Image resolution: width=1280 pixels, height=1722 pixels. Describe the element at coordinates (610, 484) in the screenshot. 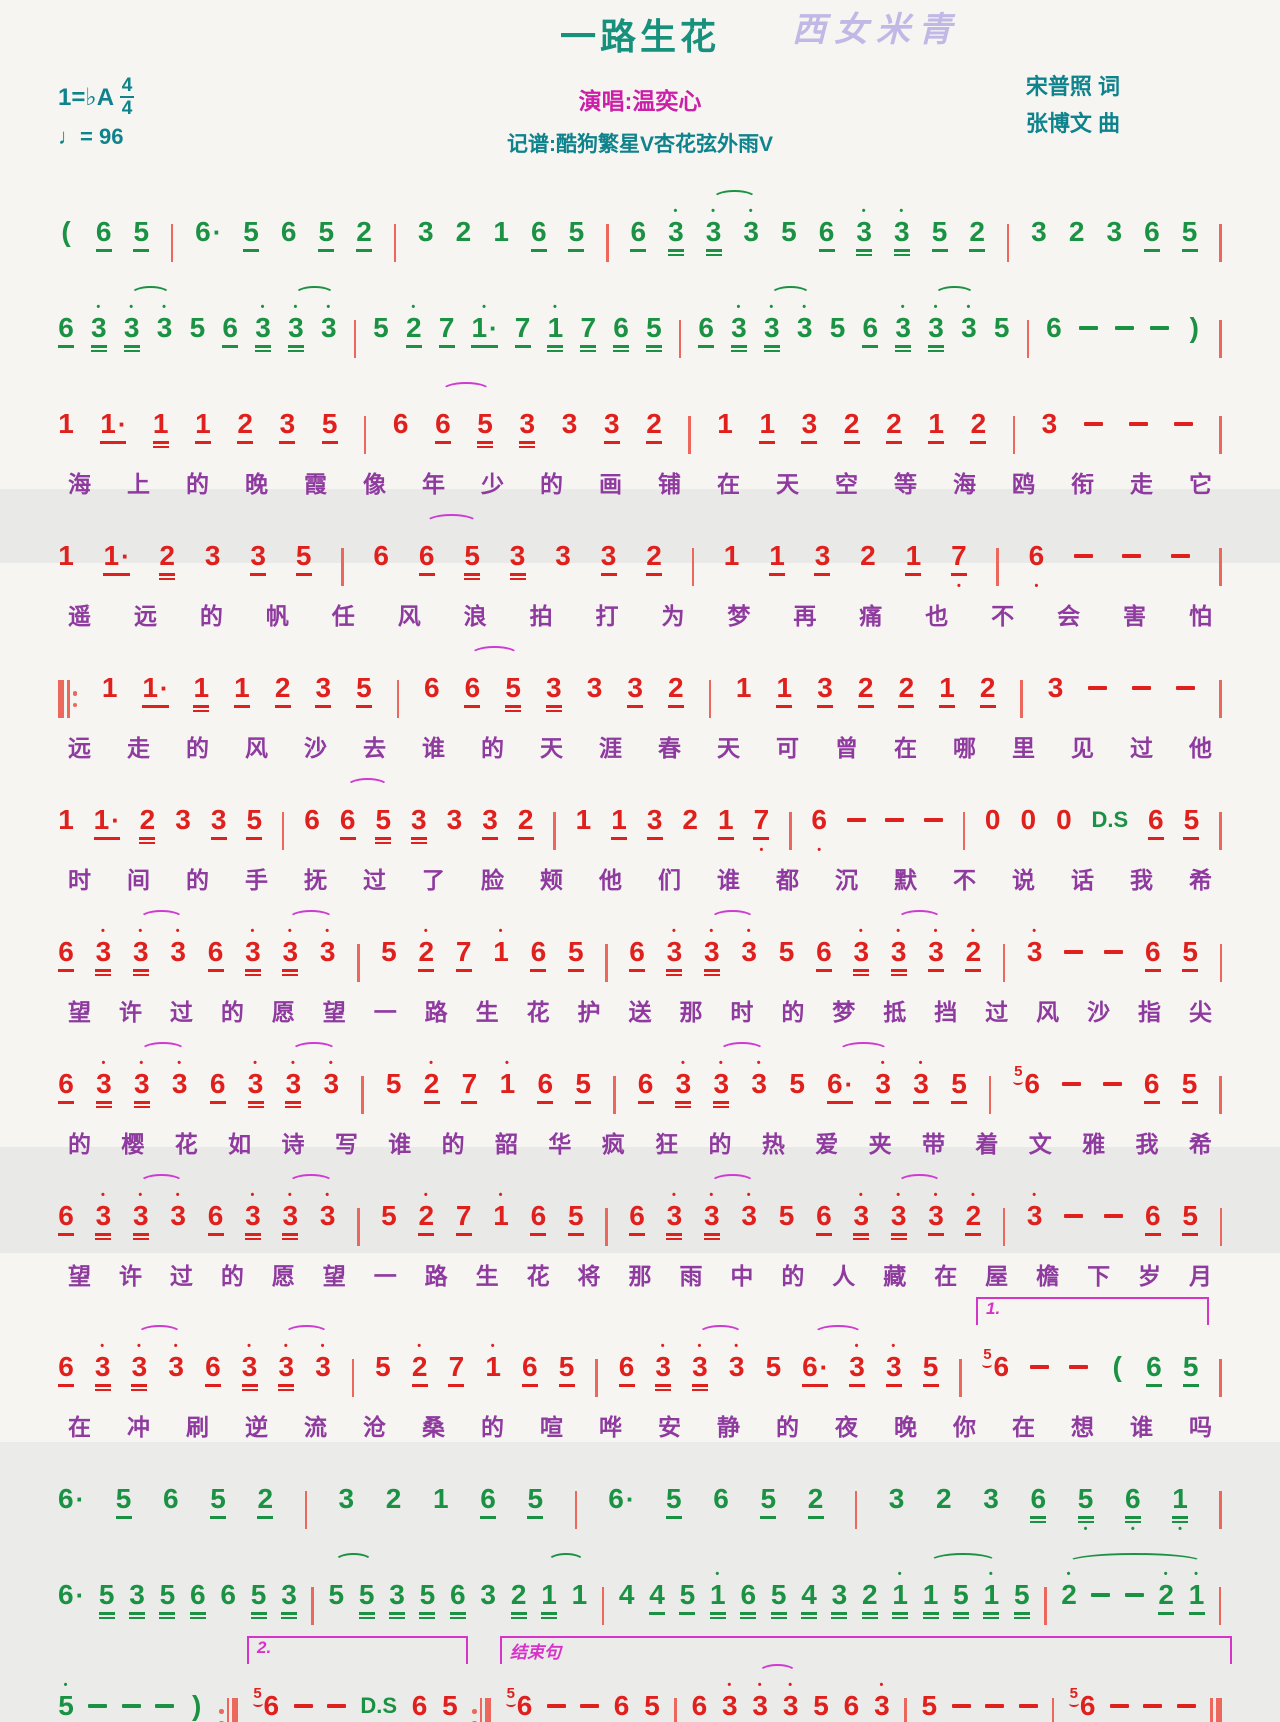

I see `lyric-syllable: 画` at that location.